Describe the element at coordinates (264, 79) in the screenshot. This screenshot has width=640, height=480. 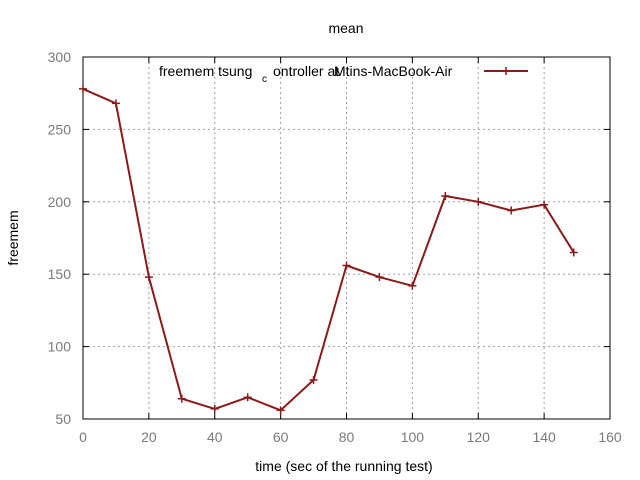
I see `legend-label-part-2: c` at that location.